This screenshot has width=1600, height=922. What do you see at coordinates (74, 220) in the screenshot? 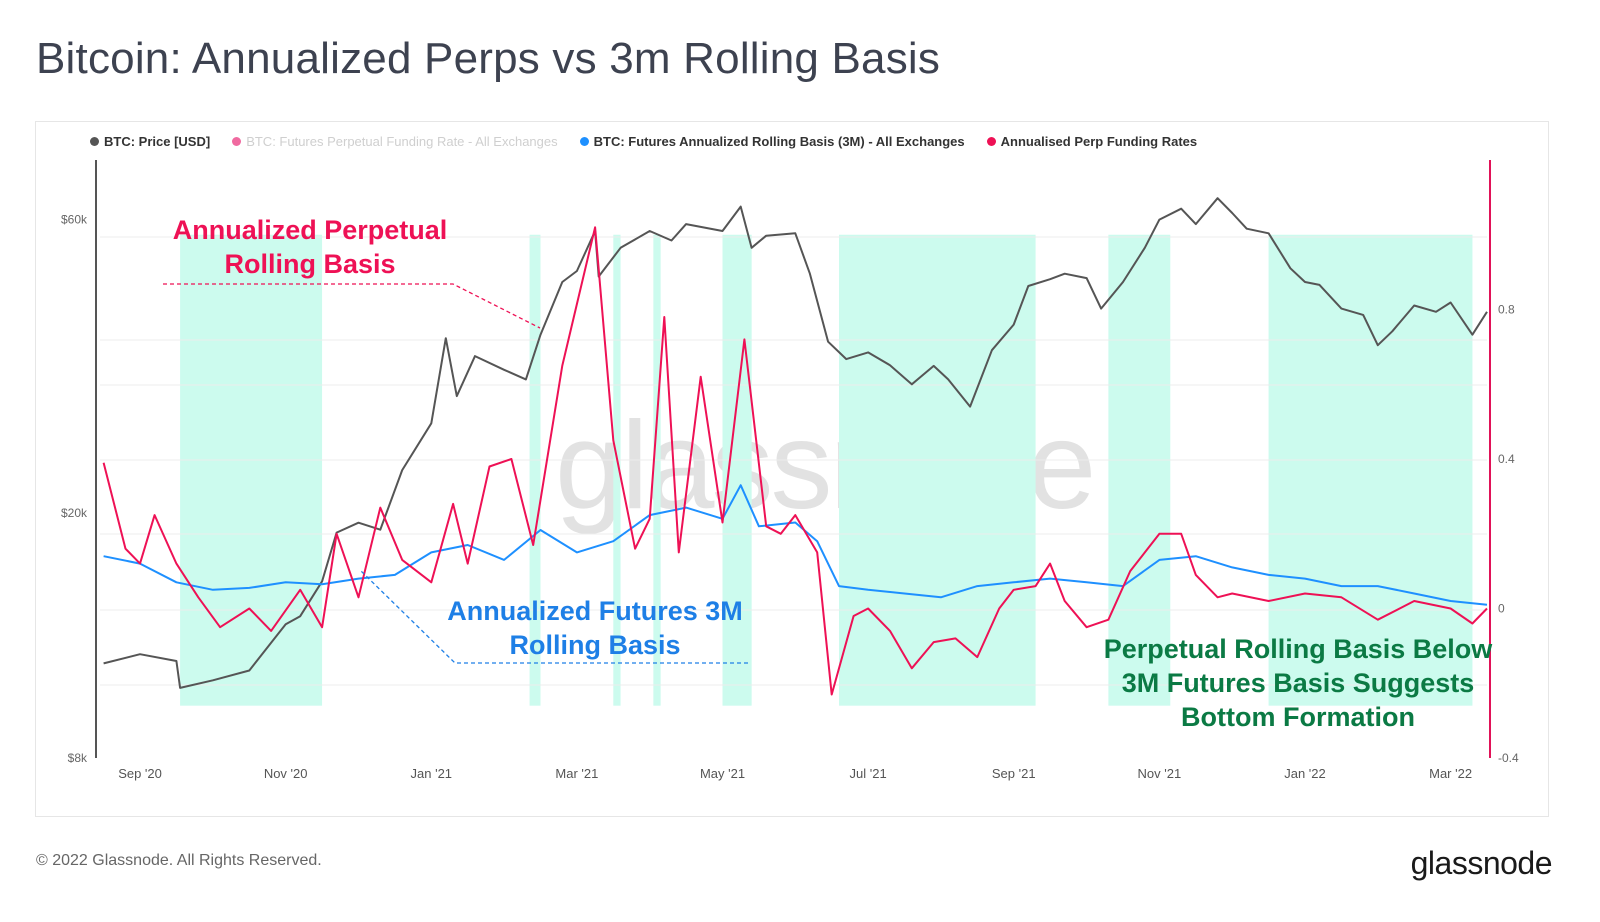
I see `y-left-tick-label: $60k` at bounding box center [74, 220].